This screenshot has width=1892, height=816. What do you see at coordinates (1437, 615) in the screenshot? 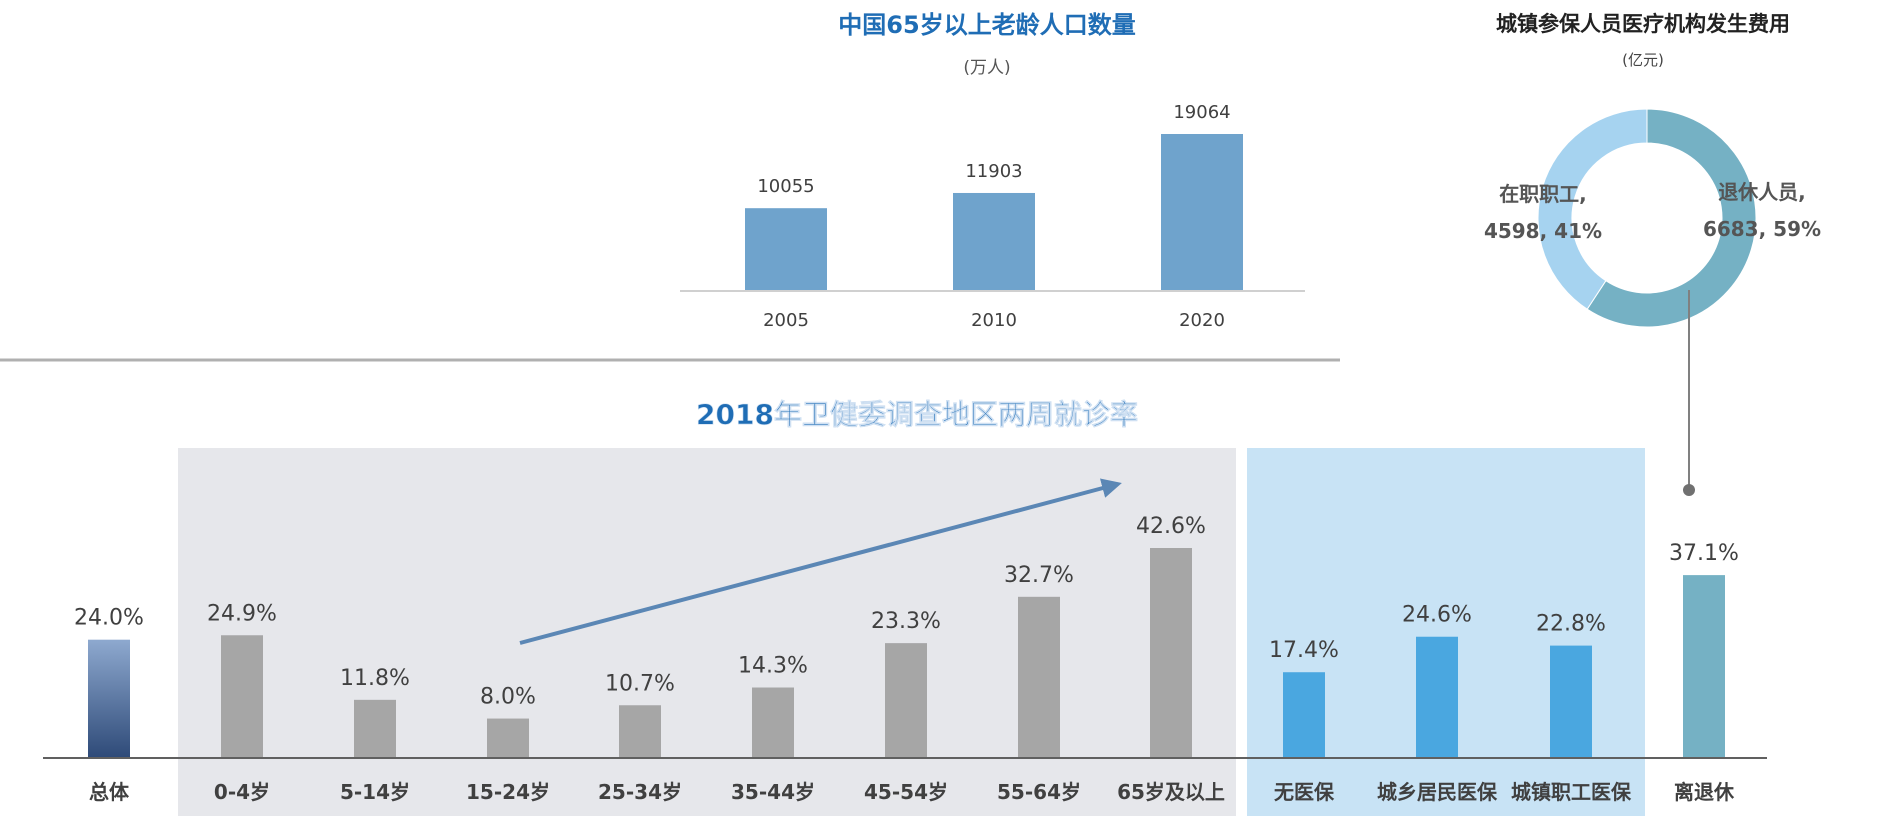
I see `visit-value-label: 24.6%` at bounding box center [1437, 615].